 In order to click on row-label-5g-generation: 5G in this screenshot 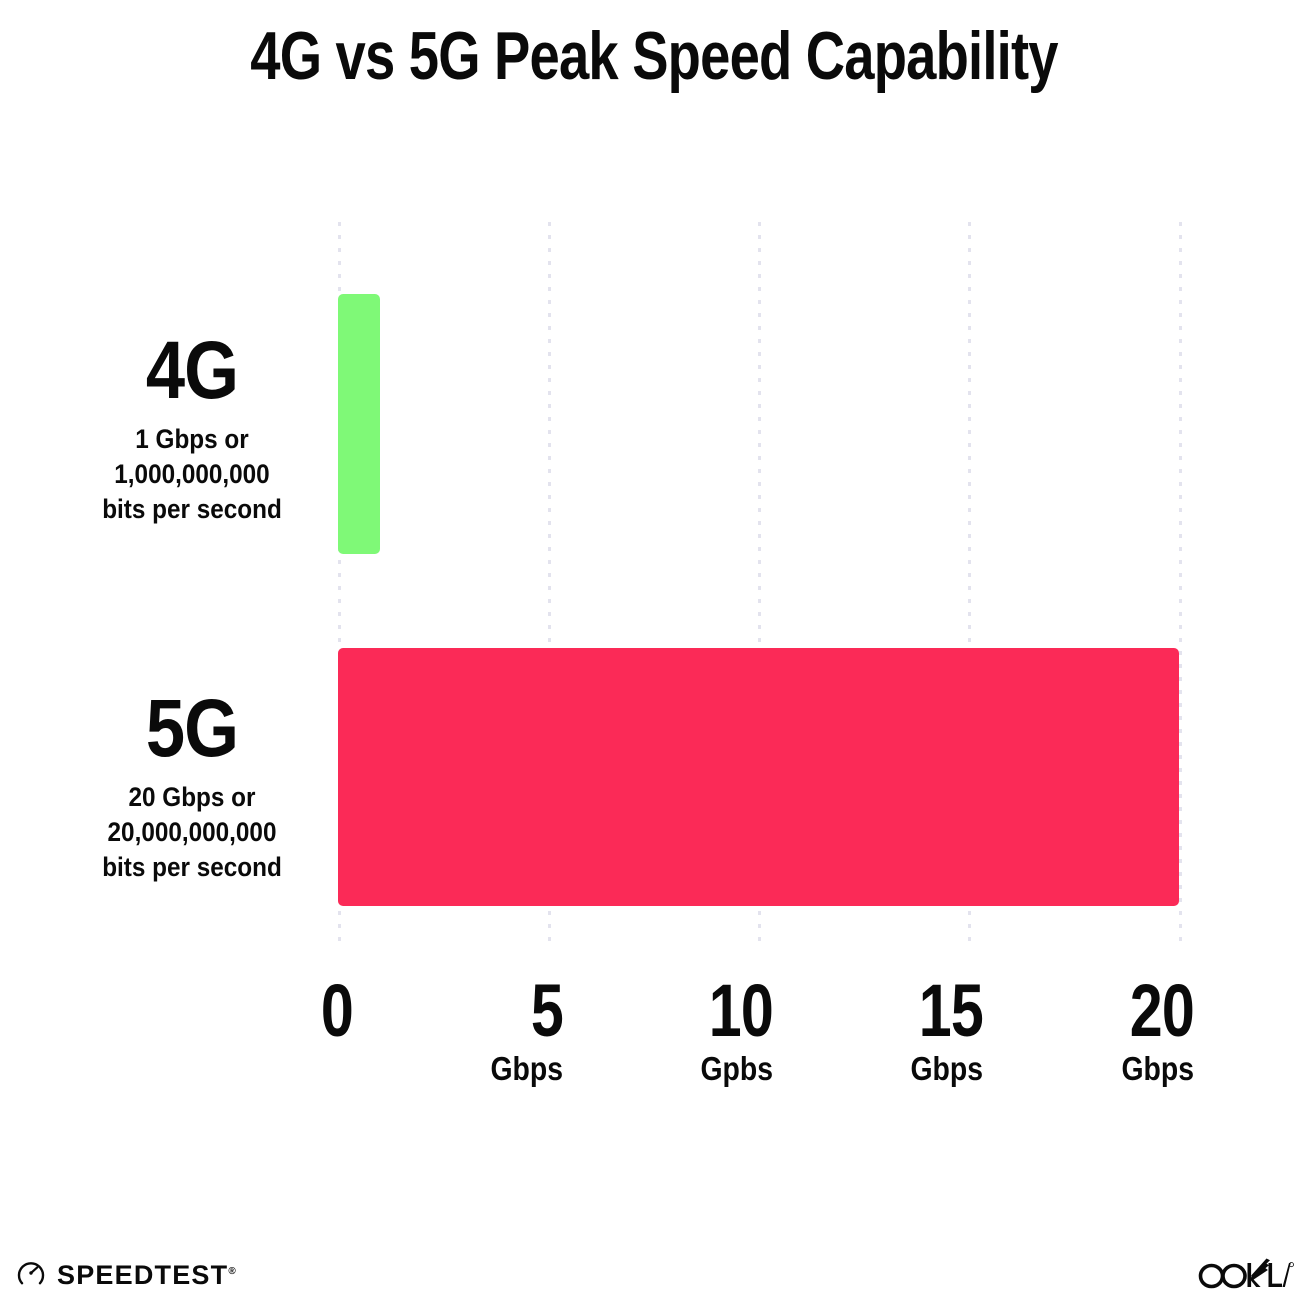, I will do `click(192, 728)`.